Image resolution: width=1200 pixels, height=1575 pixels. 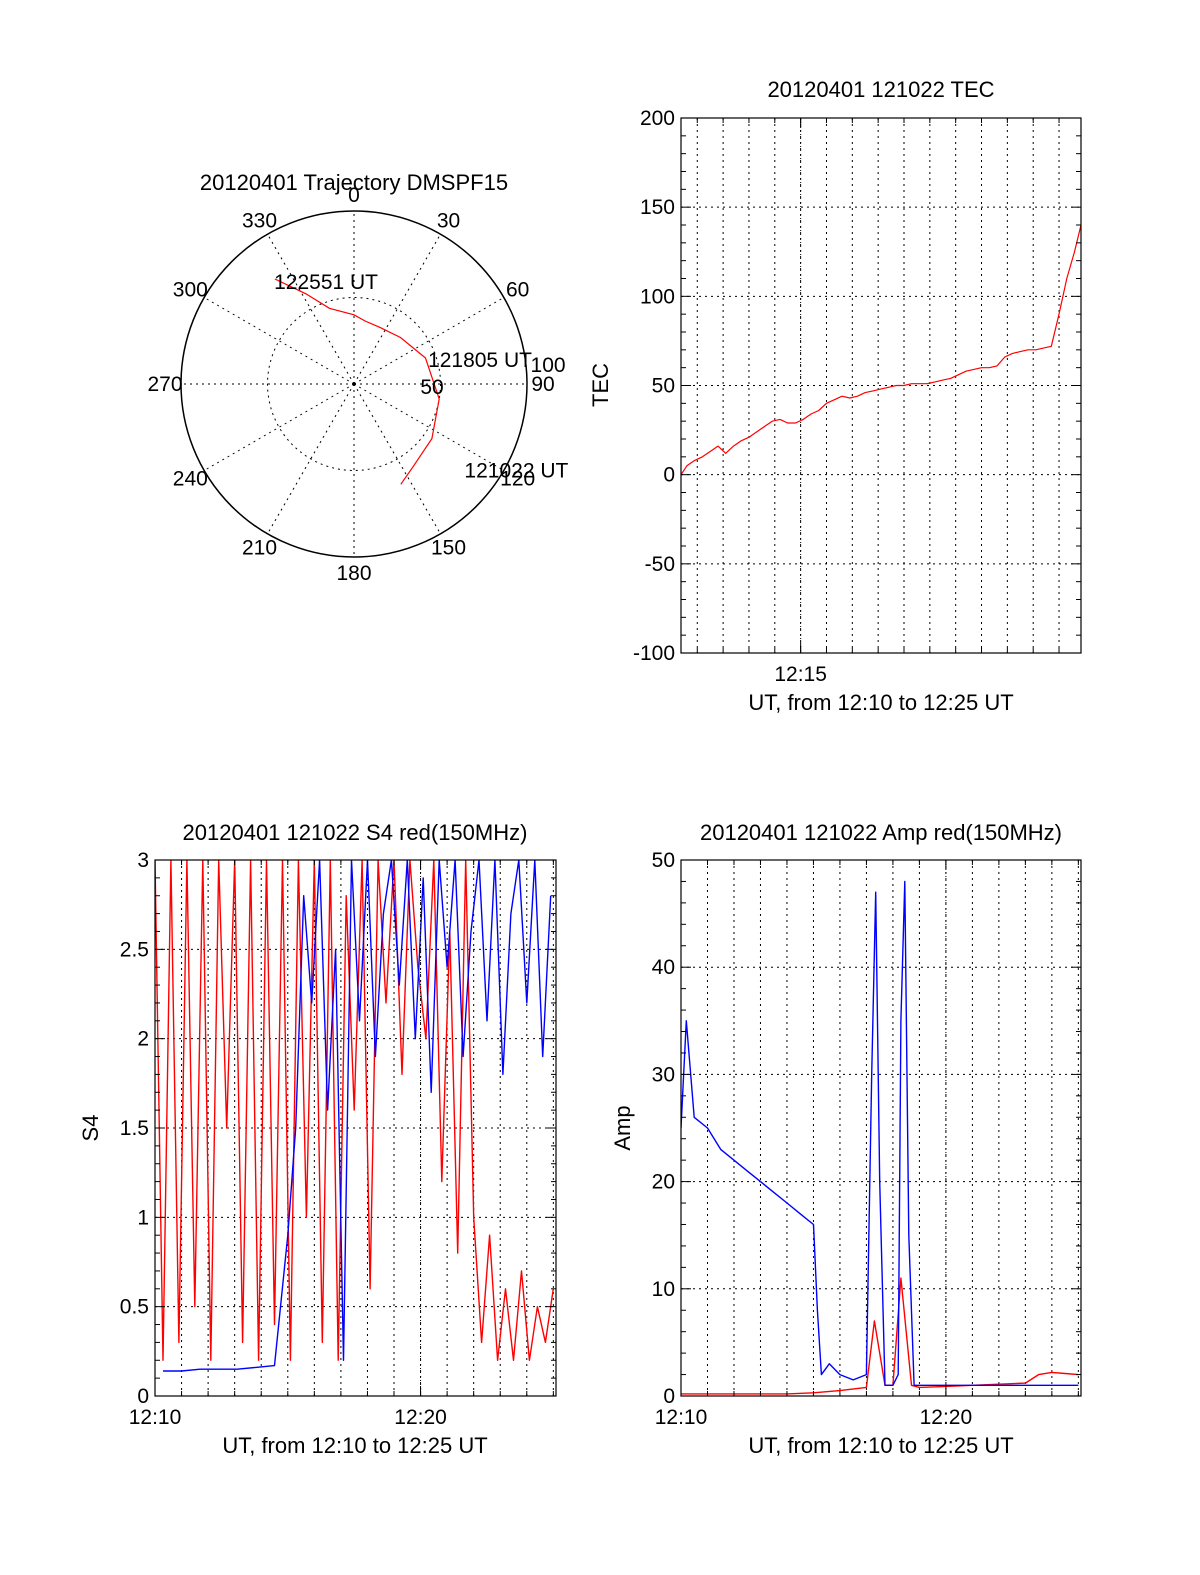 I want to click on y-tick-label: 3, so click(x=143, y=860).